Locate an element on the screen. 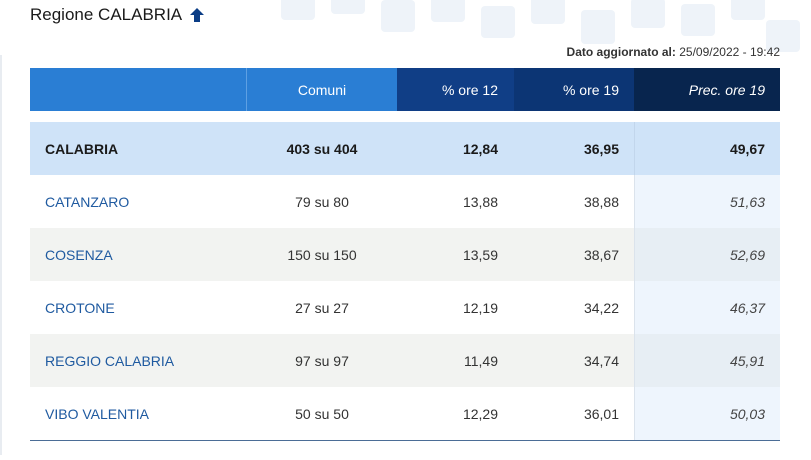  province-ore19: 34,74 is located at coordinates (574, 360).